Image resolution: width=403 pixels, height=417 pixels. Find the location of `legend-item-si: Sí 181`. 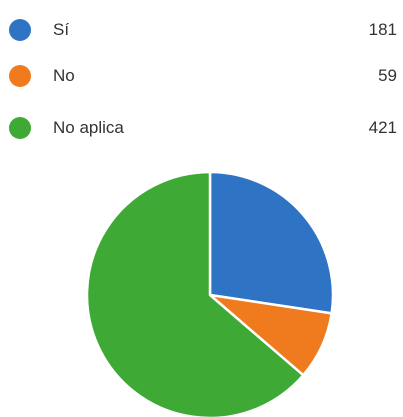

legend-item-si: Sí 181 is located at coordinates (201, 31).